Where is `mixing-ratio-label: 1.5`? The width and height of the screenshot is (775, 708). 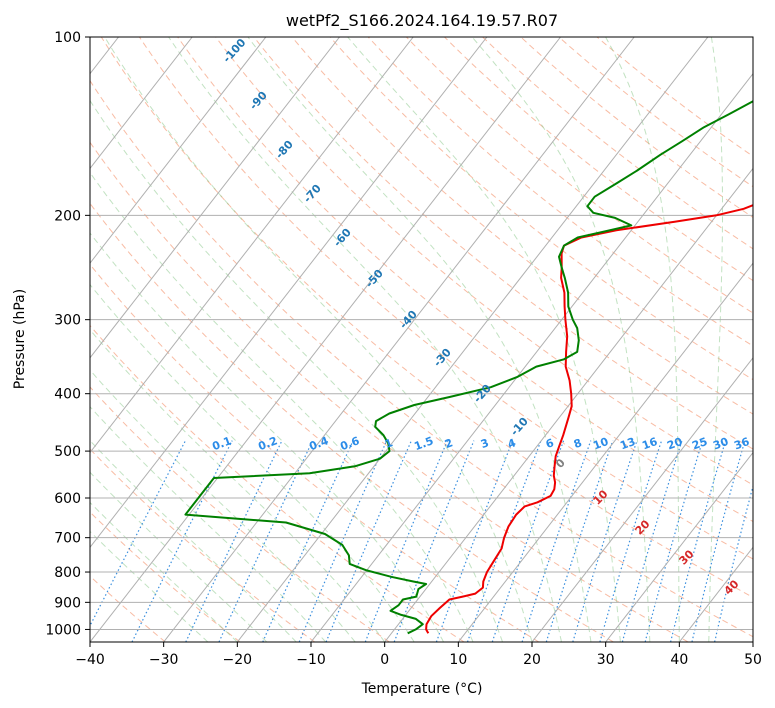
mixing-ratio-label: 1.5 is located at coordinates (423, 443).